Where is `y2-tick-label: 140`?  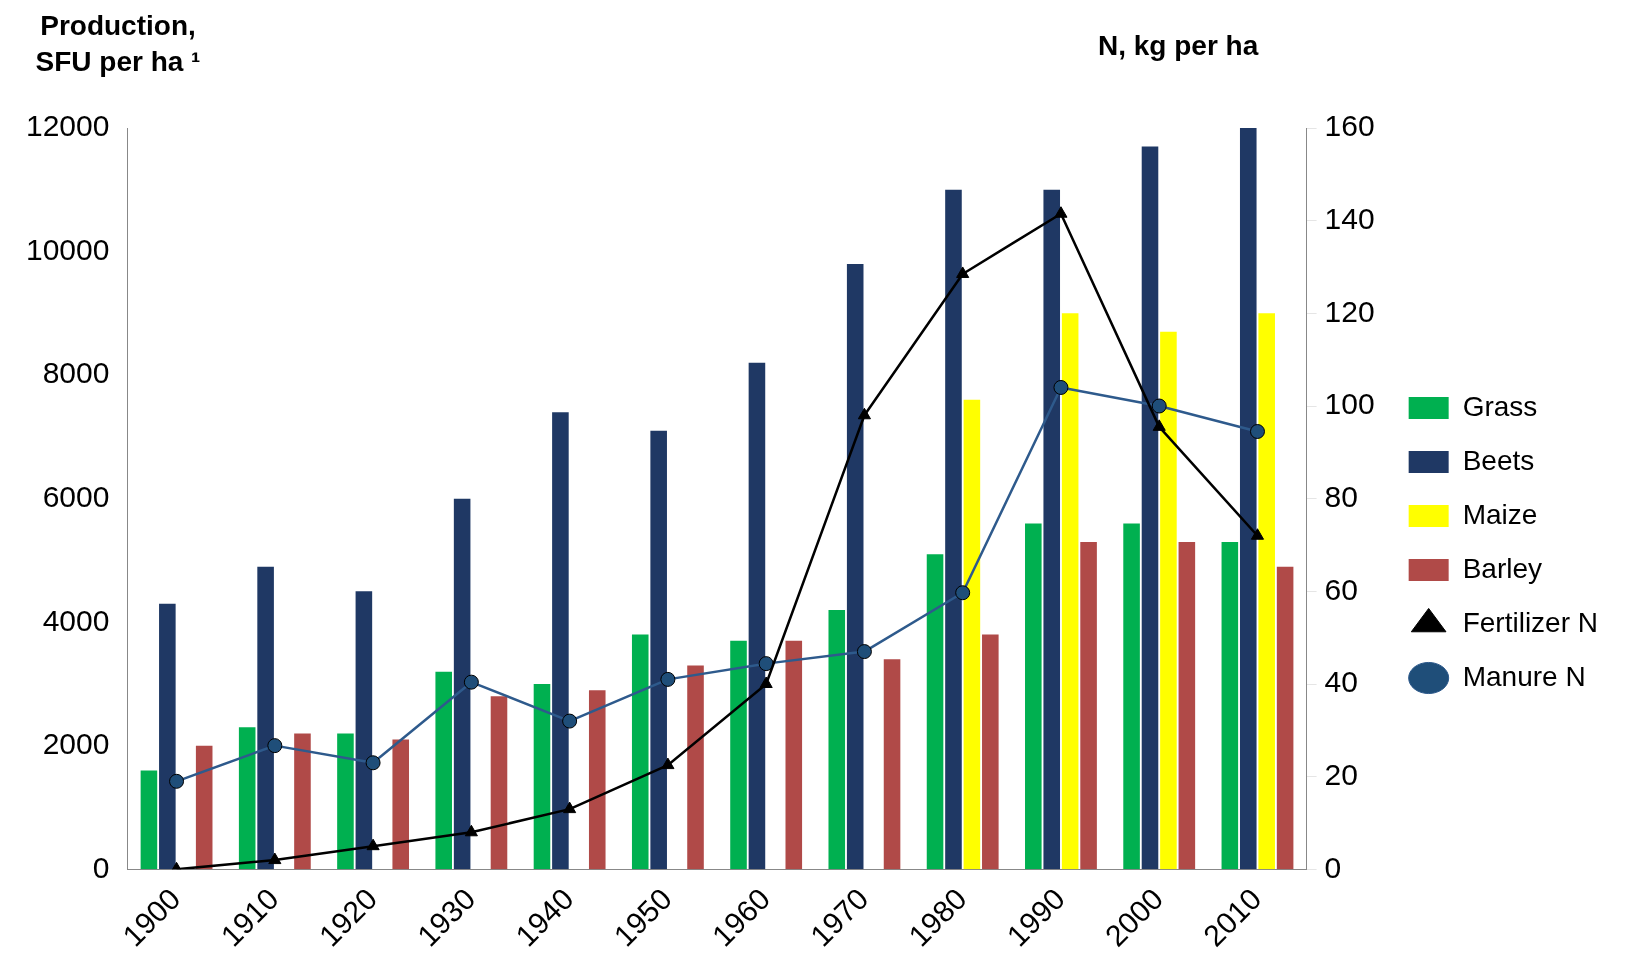
y2-tick-label: 140 is located at coordinates (1349, 218).